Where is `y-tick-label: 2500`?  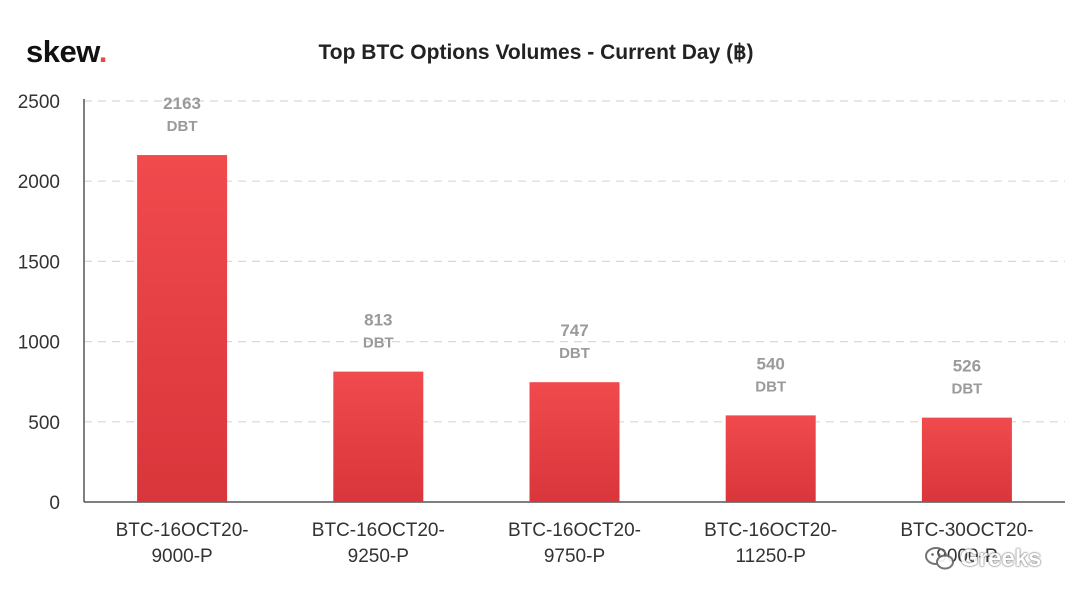
y-tick-label: 2500 is located at coordinates (39, 102).